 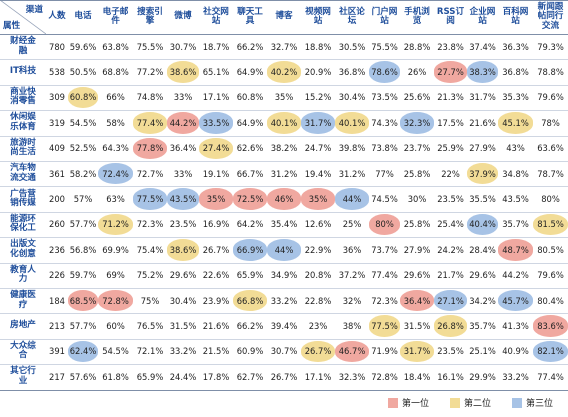 I want to click on cell-value: 36%, so click(x=352, y=249).